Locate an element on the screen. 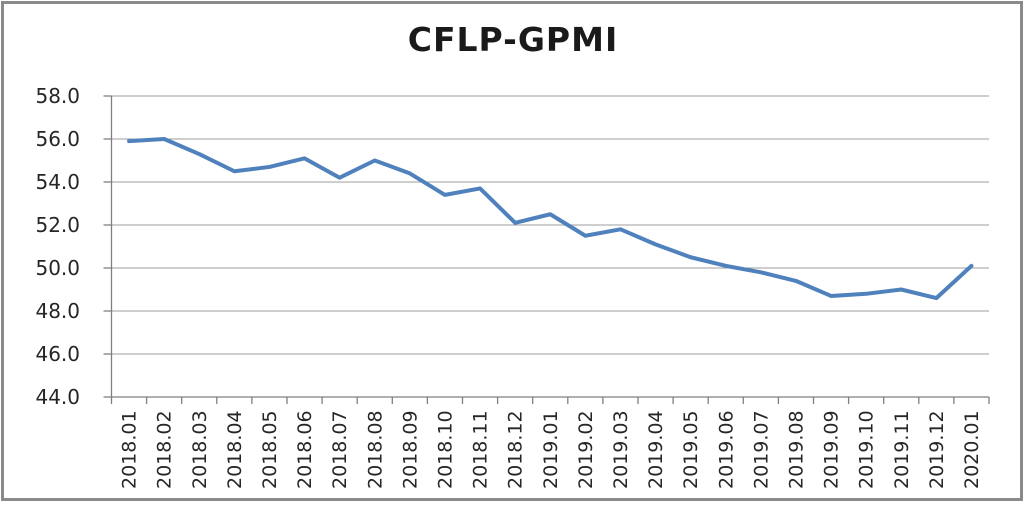 The width and height of the screenshot is (1026, 505). x-tick-label: 2019.01 is located at coordinates (551, 449).